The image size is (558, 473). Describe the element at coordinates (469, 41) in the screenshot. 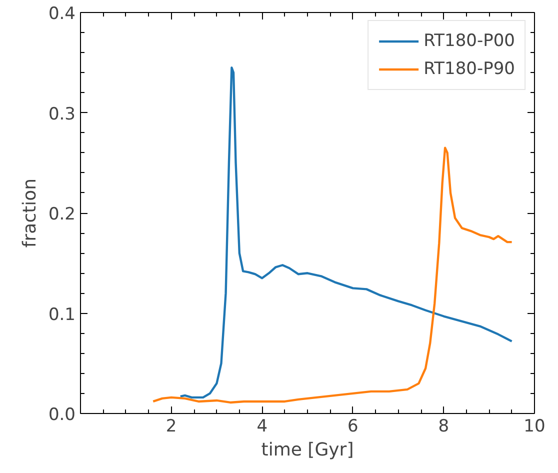

I see `legend-label: RT180-P00` at that location.